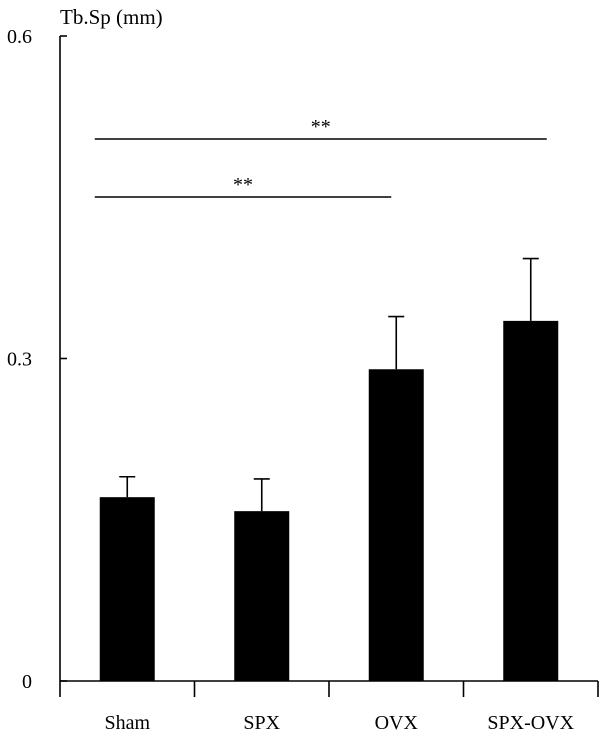 This screenshot has height=738, width=600. Describe the element at coordinates (530, 723) in the screenshot. I see `x-tick-label: SPX-OVX` at that location.